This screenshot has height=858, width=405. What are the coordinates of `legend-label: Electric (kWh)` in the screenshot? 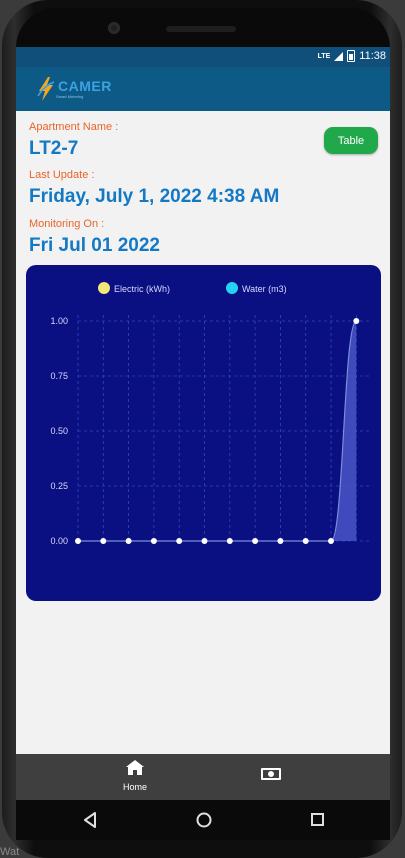 It's located at (142, 289).